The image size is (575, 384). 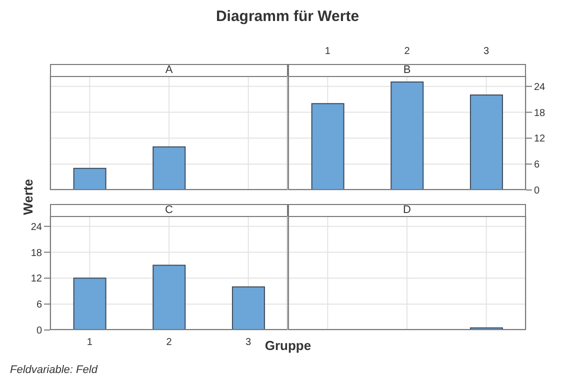 What do you see at coordinates (54, 370) in the screenshot?
I see `text: Feldvariable: Feld` at bounding box center [54, 370].